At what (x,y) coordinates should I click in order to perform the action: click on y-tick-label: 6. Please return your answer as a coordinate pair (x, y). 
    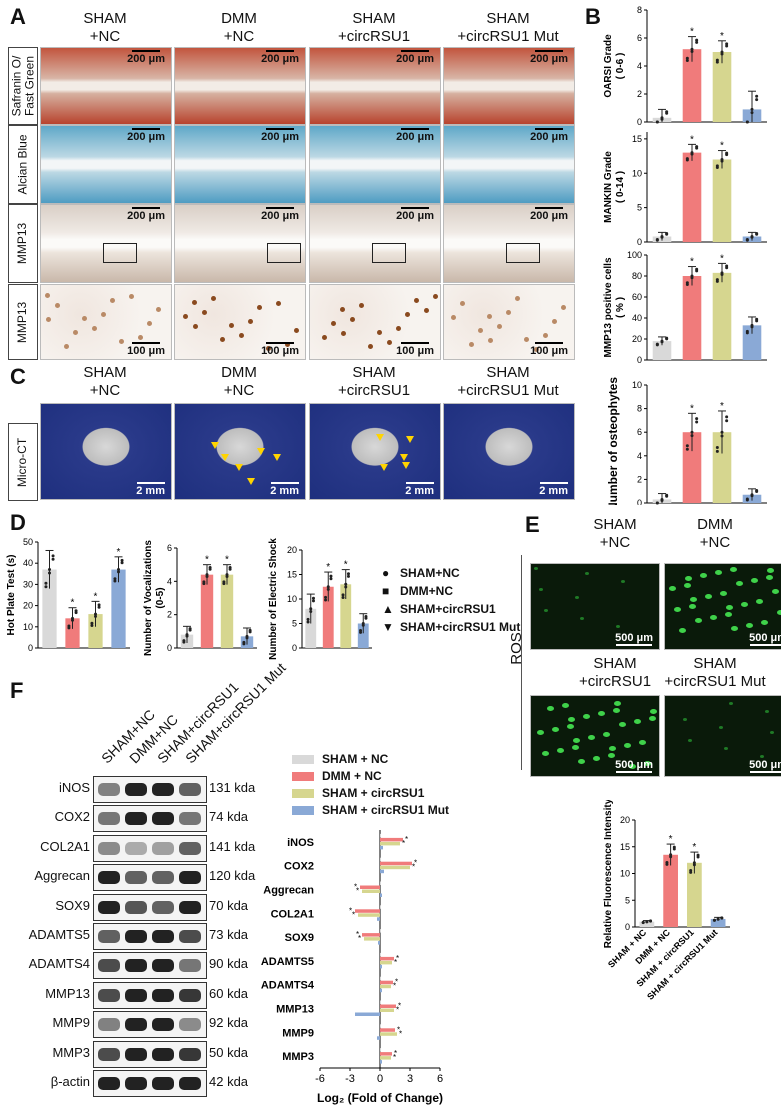
    Looking at the image, I should click on (169, 548).